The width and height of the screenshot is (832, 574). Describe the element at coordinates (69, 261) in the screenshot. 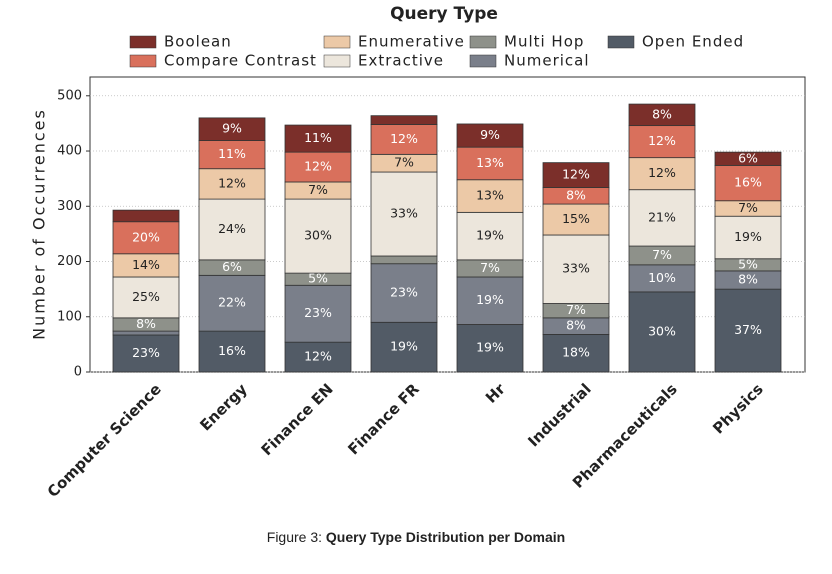

I see `y-tick-label: 200` at that location.